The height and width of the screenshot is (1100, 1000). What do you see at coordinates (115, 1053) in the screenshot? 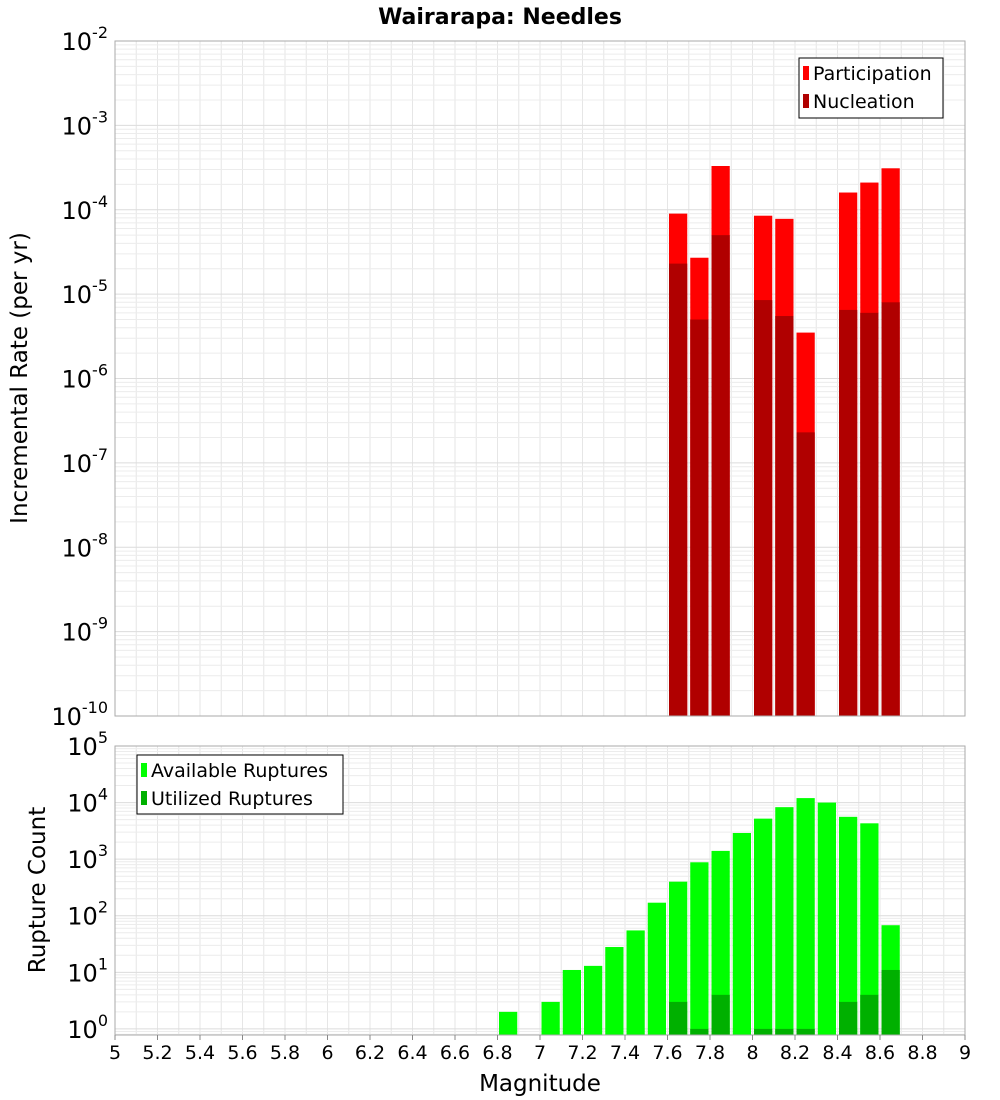
I see `x-tick-label: 5` at bounding box center [115, 1053].